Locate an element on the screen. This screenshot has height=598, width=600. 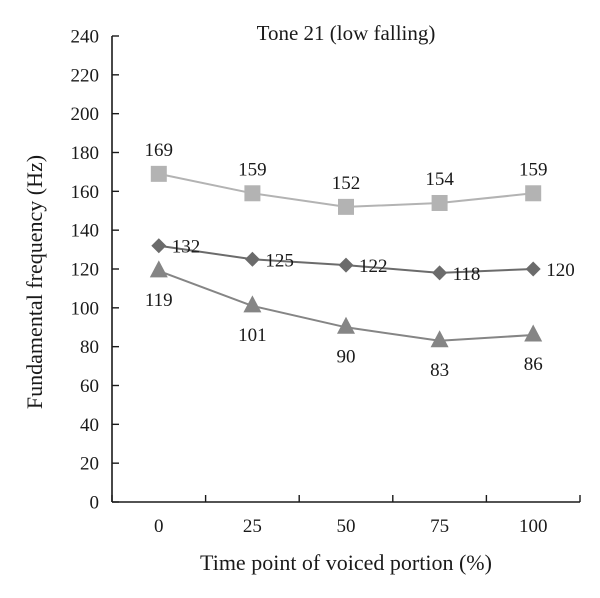
x-axis-title: Time point of voiced portion (%) is located at coordinates (346, 562).